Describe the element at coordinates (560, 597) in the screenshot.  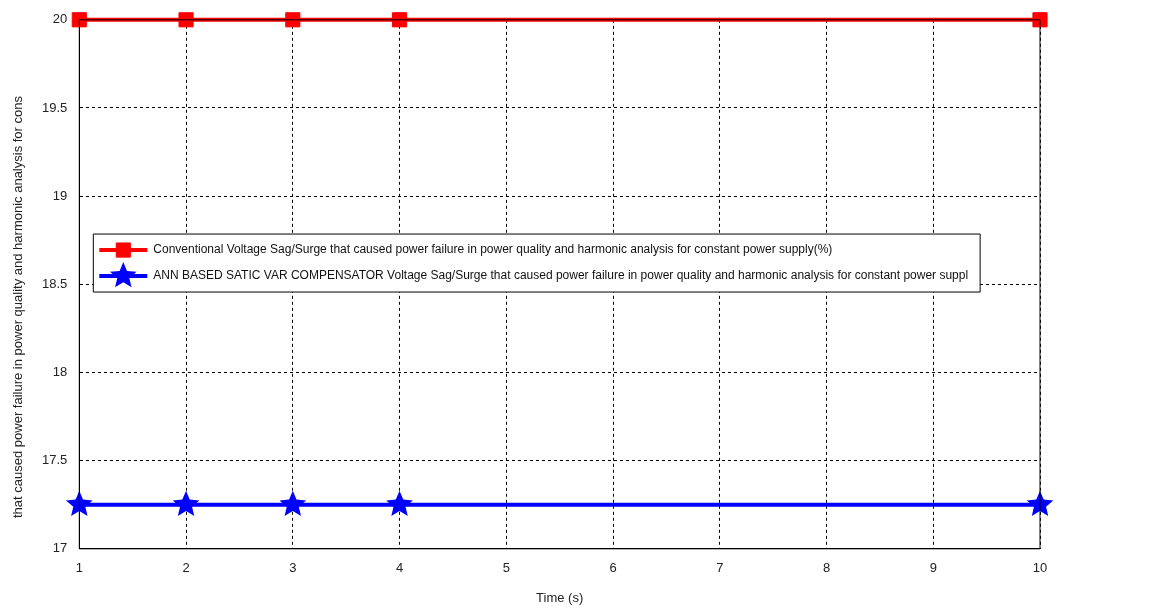
I see `x-axis-title: Time (s)` at that location.